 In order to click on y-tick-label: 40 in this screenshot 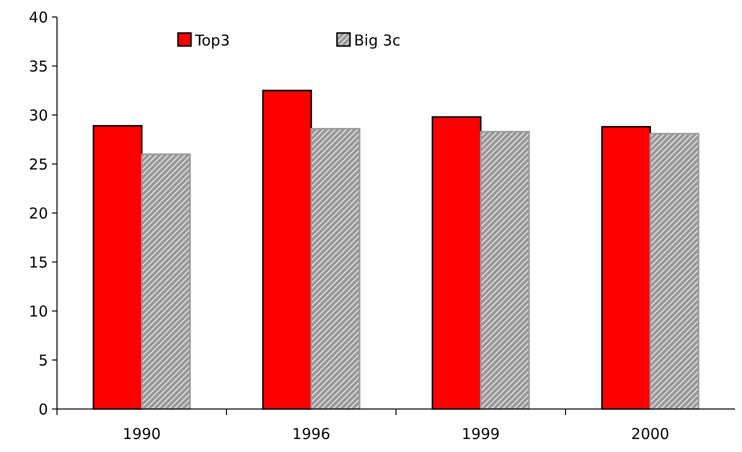, I will do `click(38, 17)`.